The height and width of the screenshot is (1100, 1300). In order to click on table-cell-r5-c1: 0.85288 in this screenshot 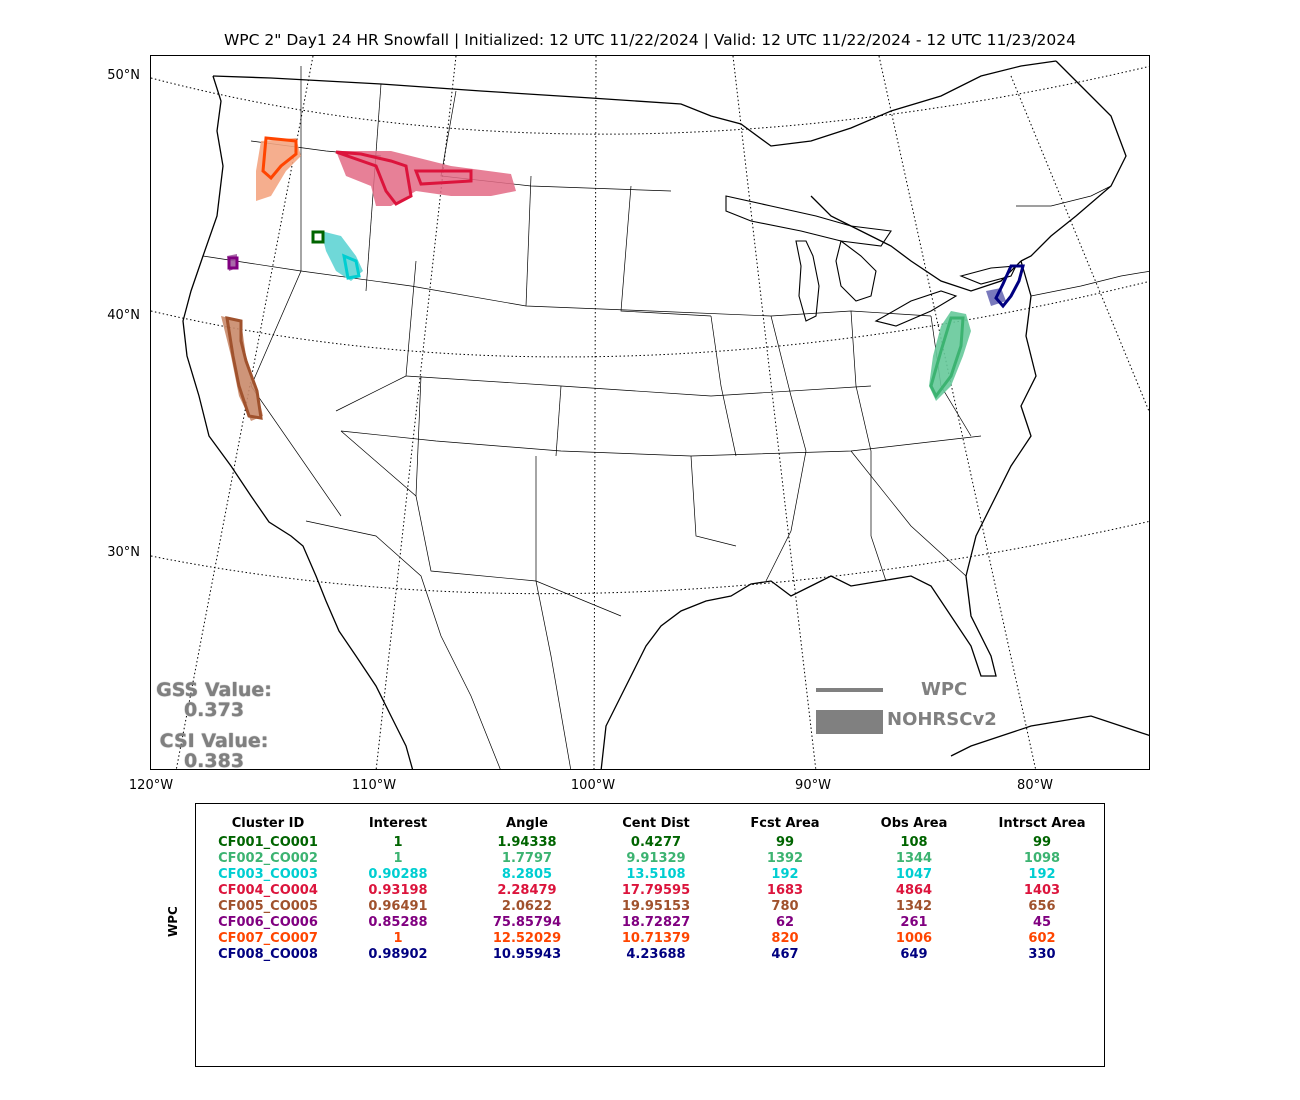, I will do `click(398, 922)`.